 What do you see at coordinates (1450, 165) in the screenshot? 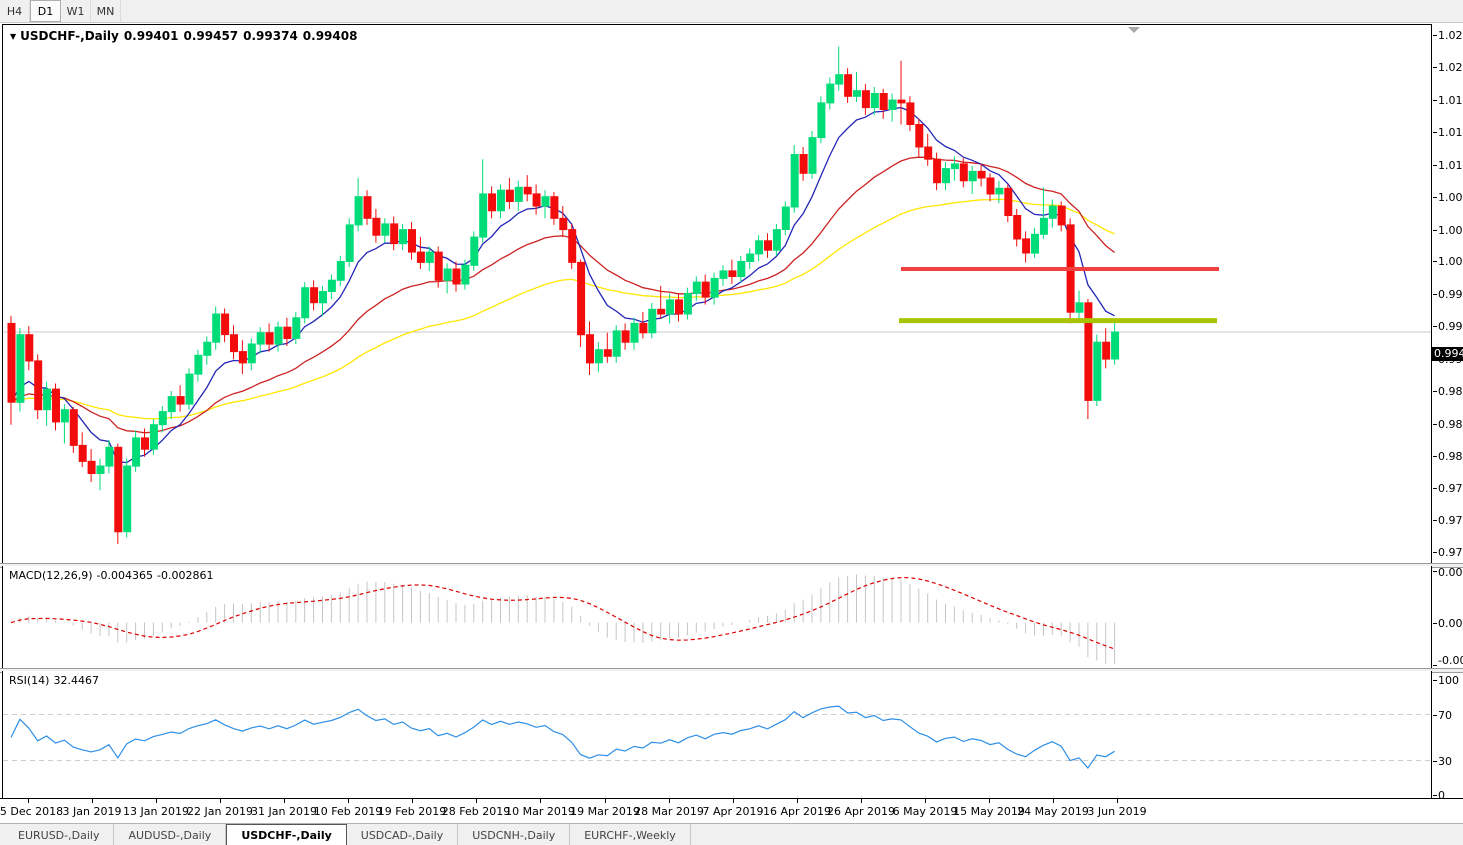
I see `price-tick-label: 1.01180` at bounding box center [1450, 165].